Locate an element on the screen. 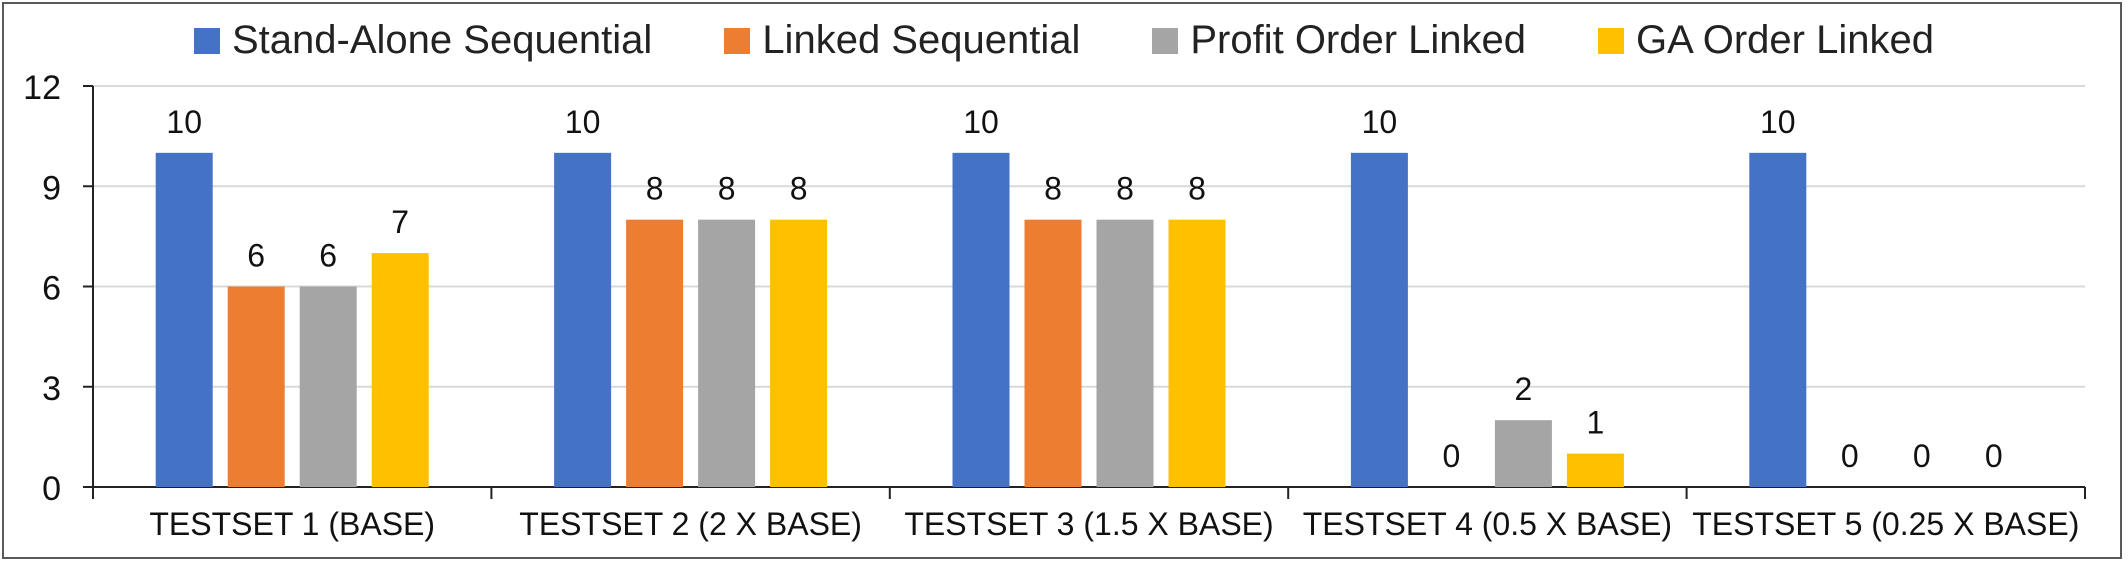 The width and height of the screenshot is (2128, 565). x-tick-label-4: TESTSET 5 (0.25 X BASE) is located at coordinates (1885, 524).